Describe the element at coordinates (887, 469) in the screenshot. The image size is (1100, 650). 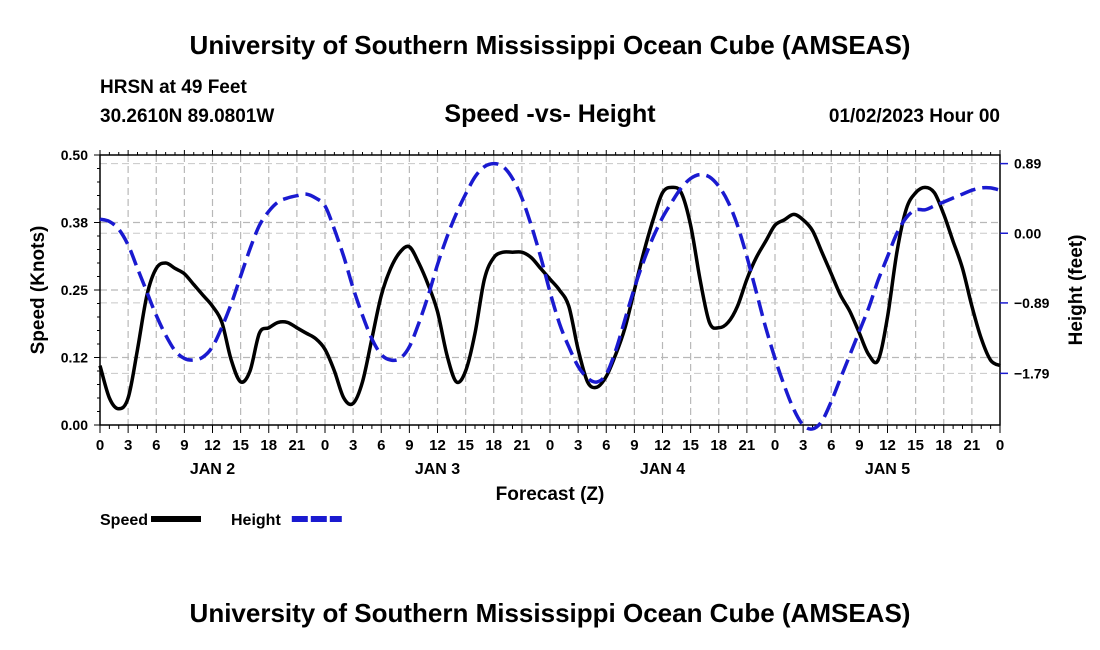
I see `day-label: JAN 5` at that location.